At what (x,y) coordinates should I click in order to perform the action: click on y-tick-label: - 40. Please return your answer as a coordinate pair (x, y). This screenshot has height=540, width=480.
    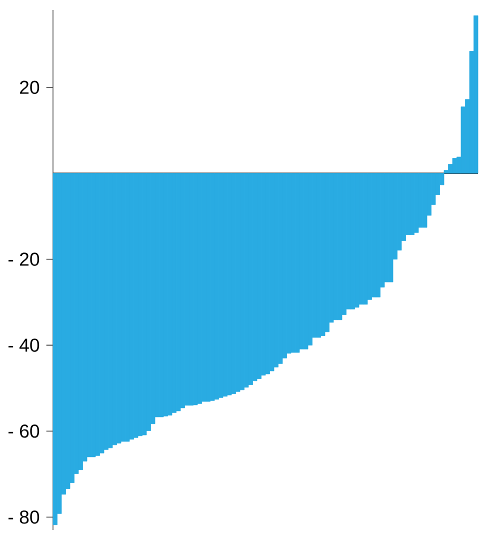
    Looking at the image, I should click on (24, 345).